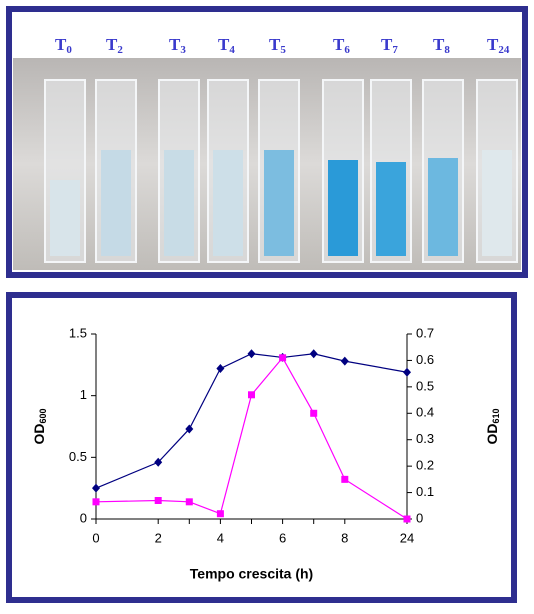  What do you see at coordinates (344, 537) in the screenshot?
I see `x-tick-label: 8` at bounding box center [344, 537].